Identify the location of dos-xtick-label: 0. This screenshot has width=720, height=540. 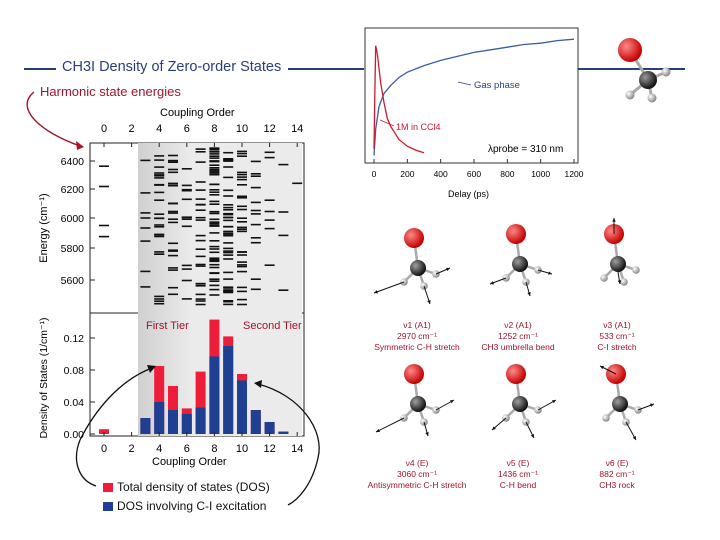
(104, 449).